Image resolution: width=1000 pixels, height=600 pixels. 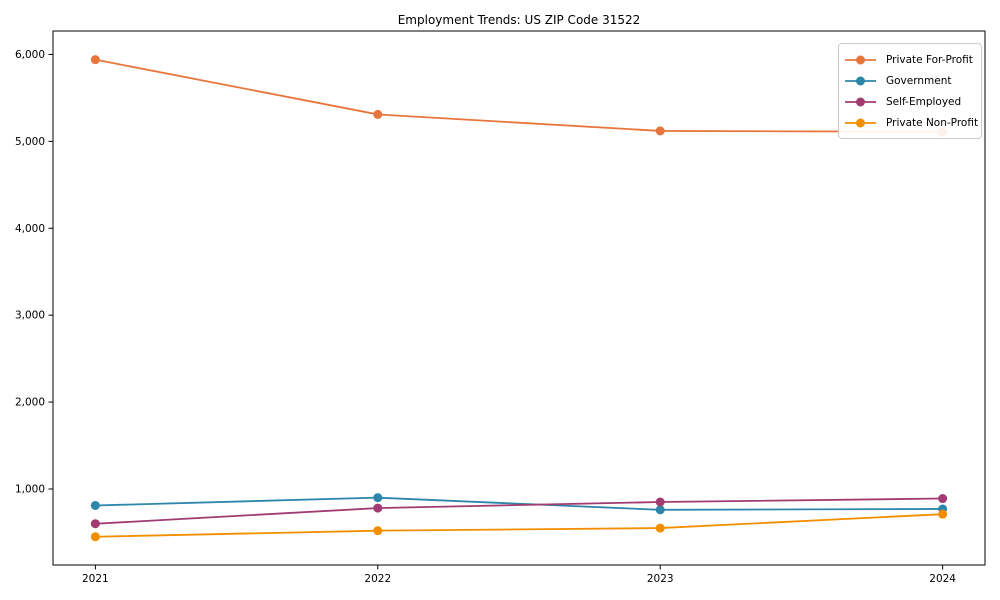 What do you see at coordinates (932, 122) in the screenshot?
I see `legend-item-label: Private Non-Profit` at bounding box center [932, 122].